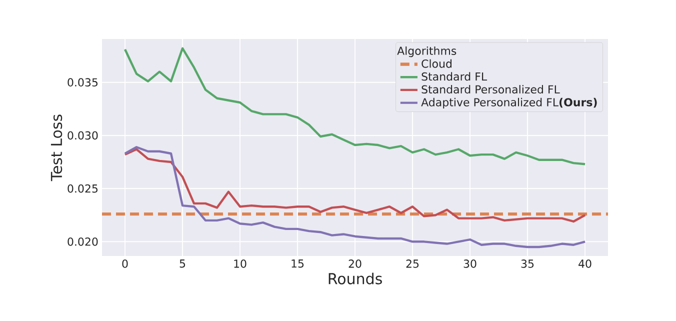 The height and width of the screenshot is (321, 676). Describe the element at coordinates (298, 264) in the screenshot. I see `x-tick-label: 15` at that location.